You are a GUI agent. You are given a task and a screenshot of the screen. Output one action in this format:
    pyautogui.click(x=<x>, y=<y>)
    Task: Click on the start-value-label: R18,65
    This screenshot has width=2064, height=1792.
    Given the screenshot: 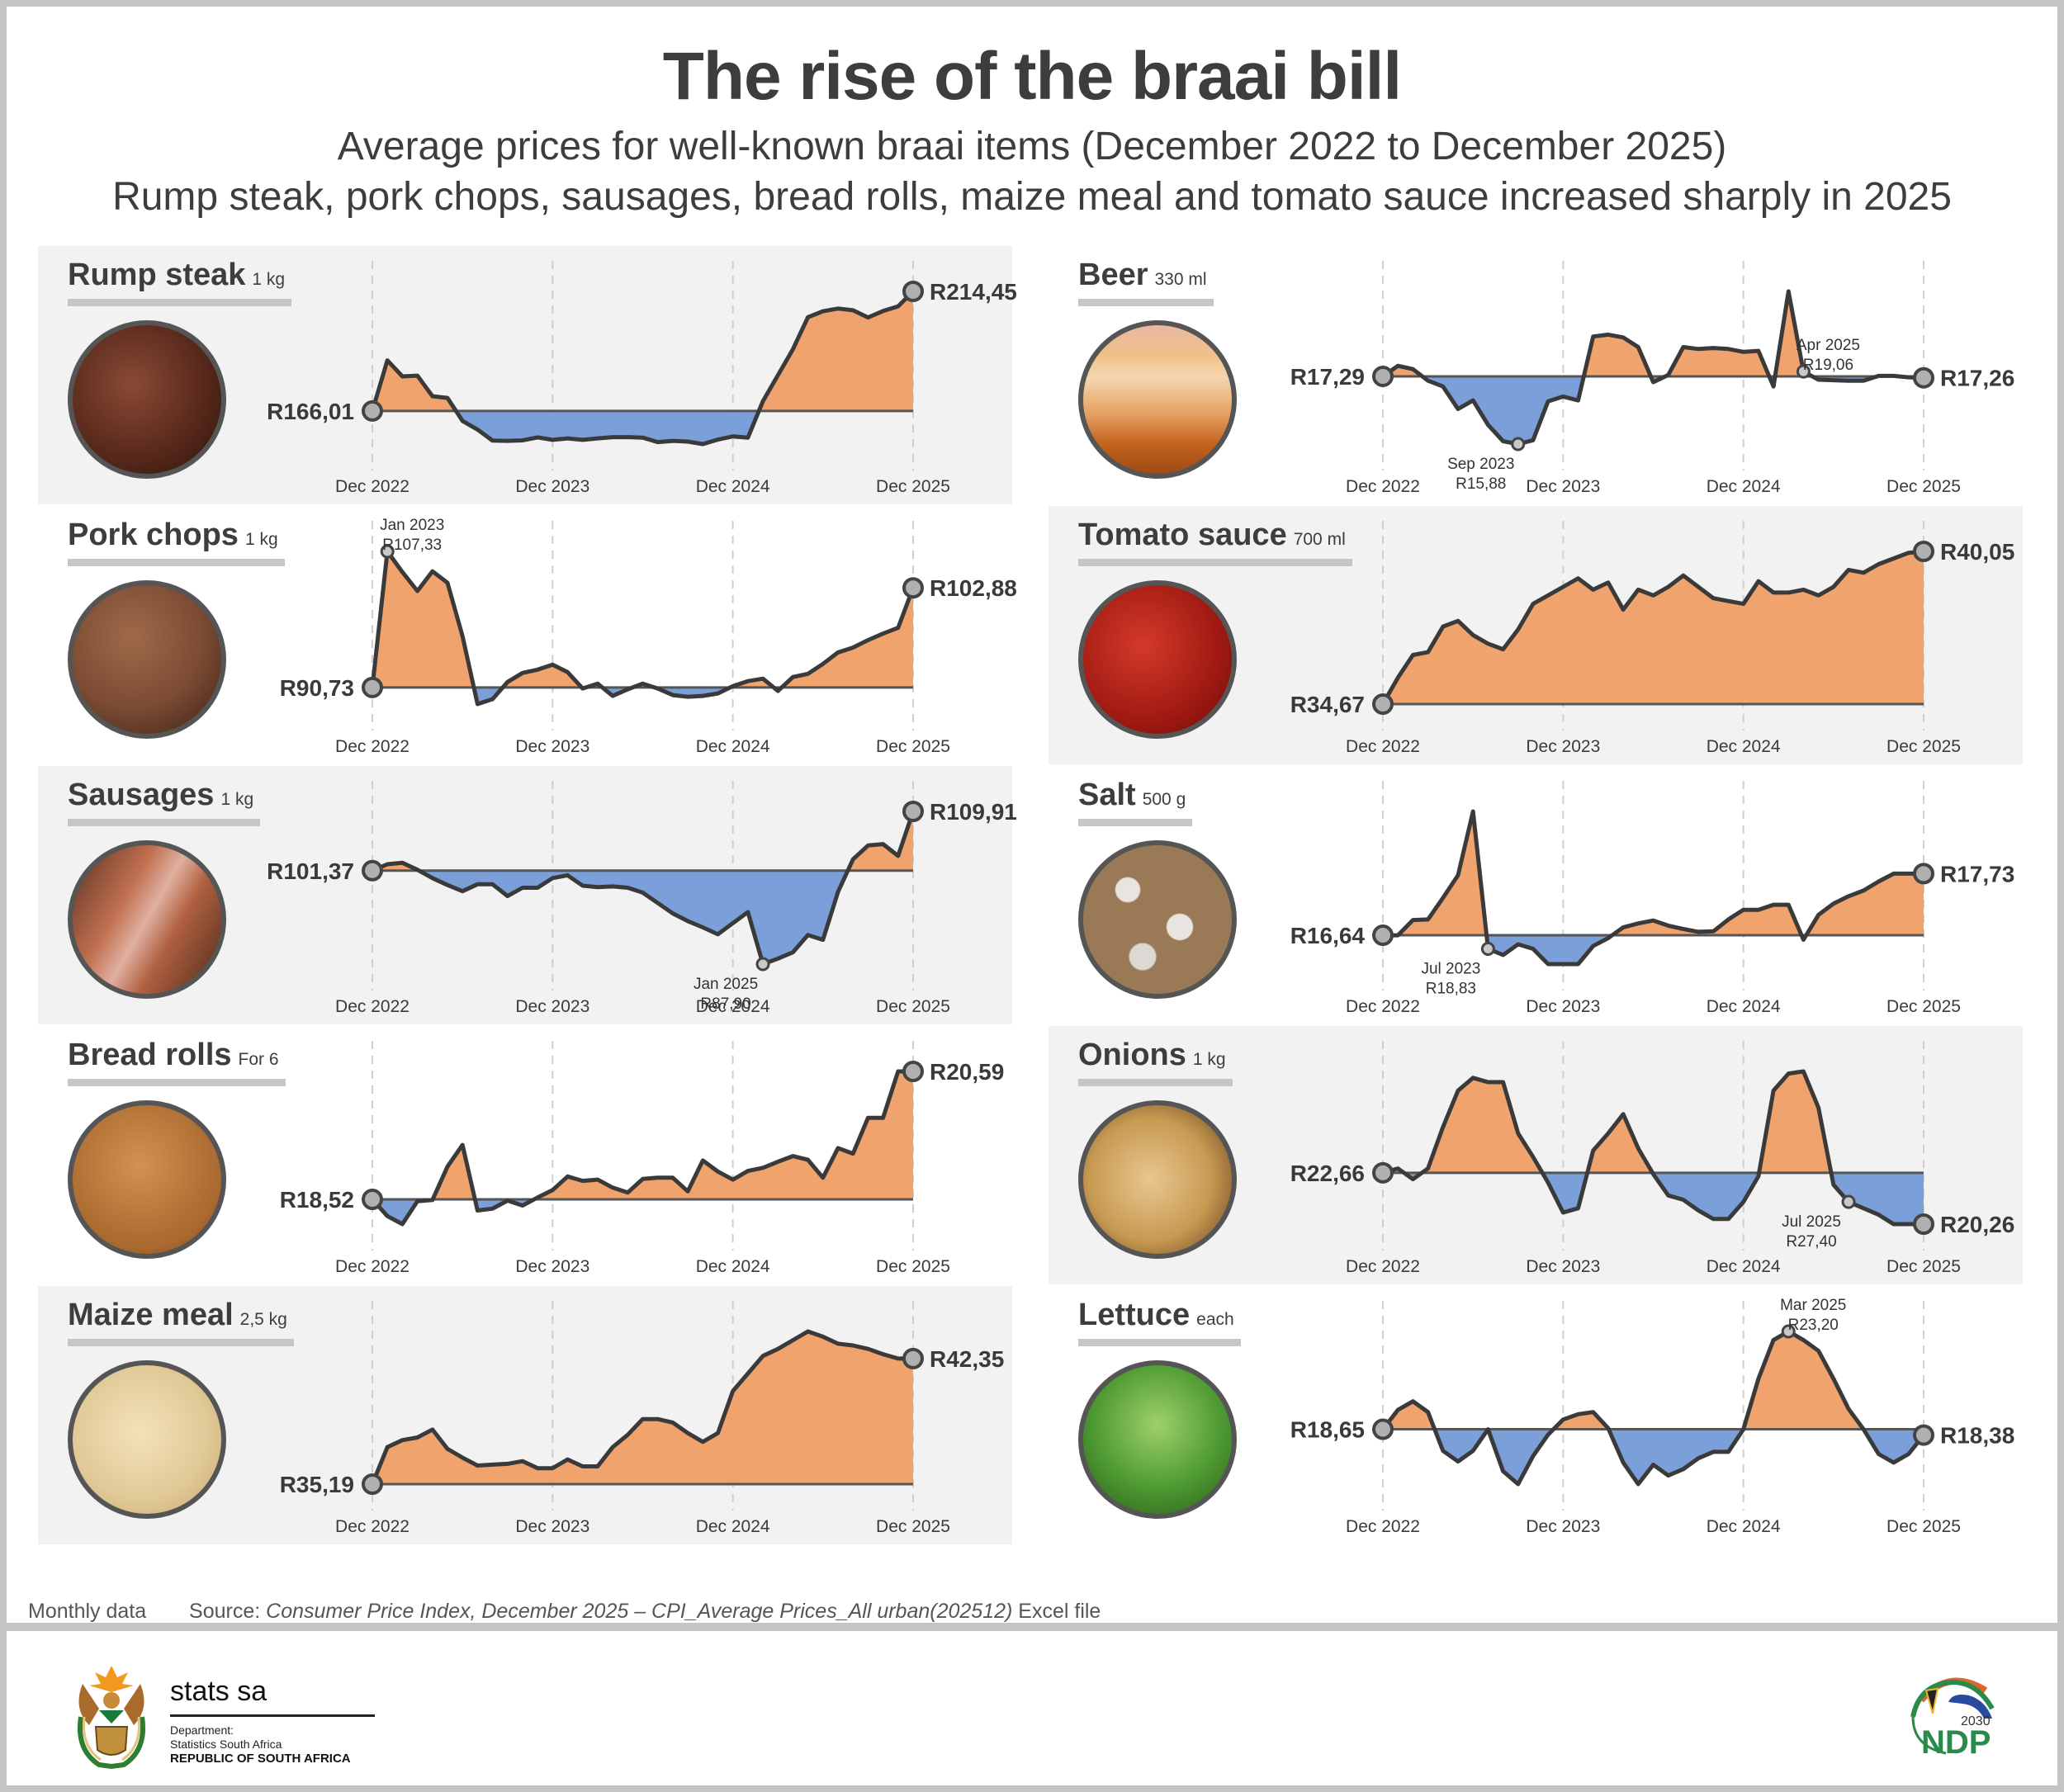 What is the action you would take?
    pyautogui.click(x=1327, y=1430)
    